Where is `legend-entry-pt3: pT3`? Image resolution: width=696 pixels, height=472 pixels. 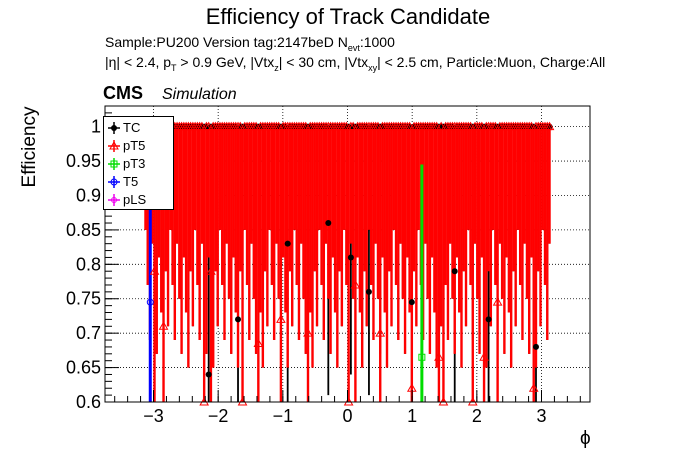 legend-entry-pt3: pT3 is located at coordinates (126, 163).